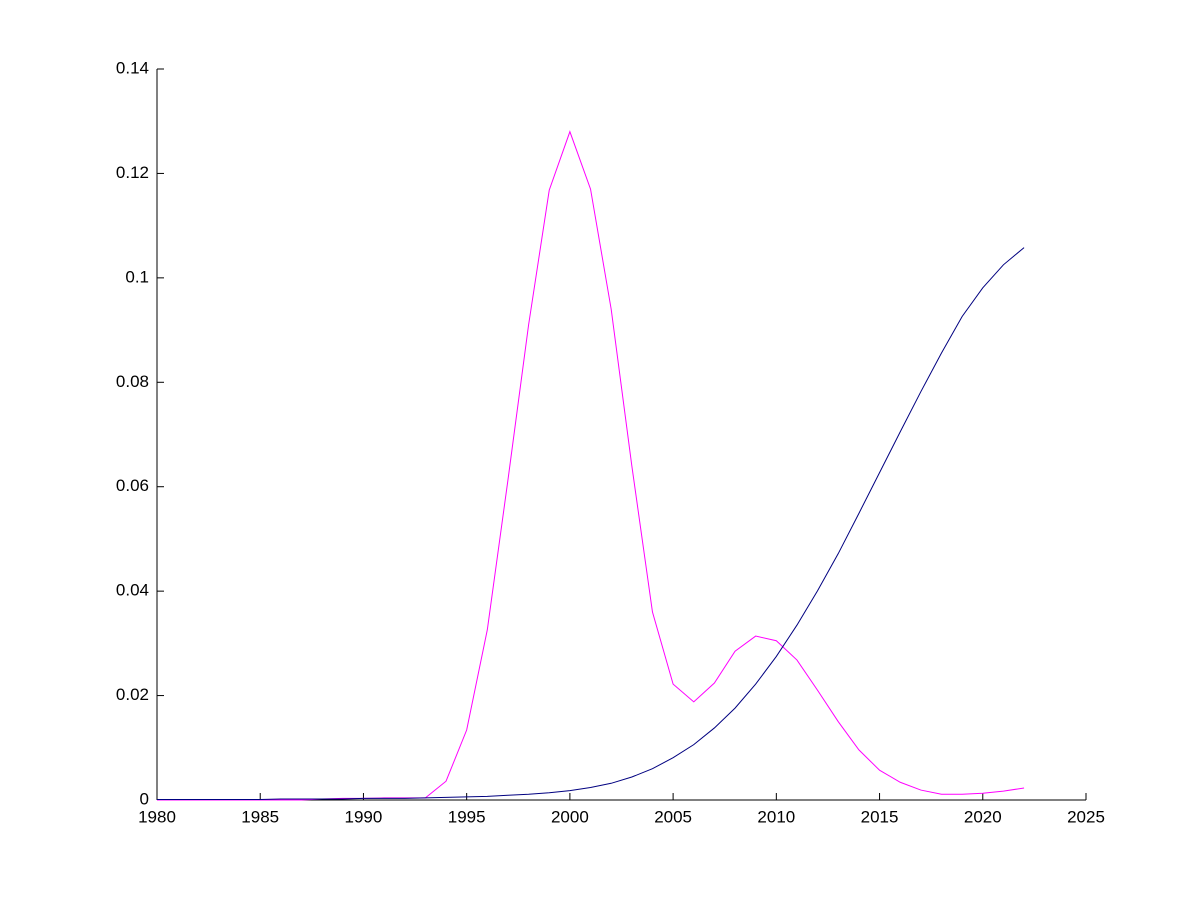  I want to click on x-tick-label: 2010, so click(776, 816).